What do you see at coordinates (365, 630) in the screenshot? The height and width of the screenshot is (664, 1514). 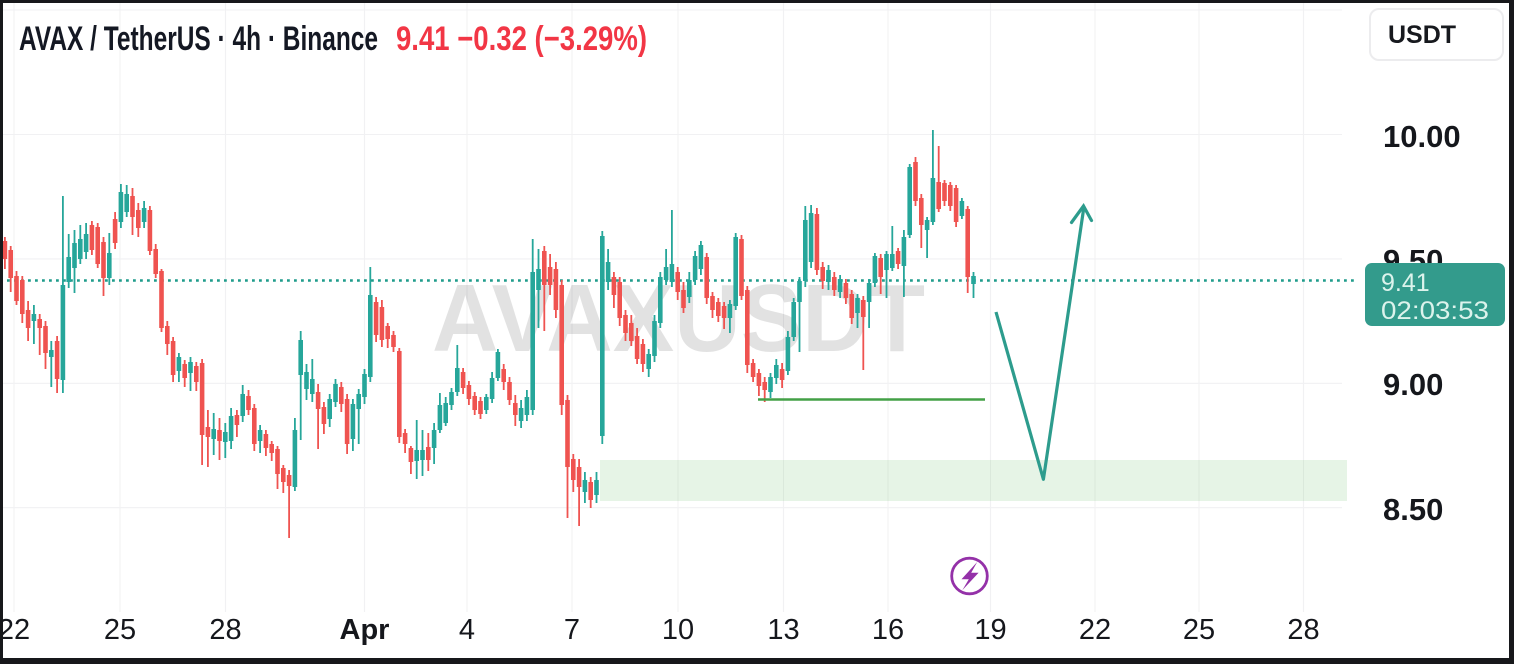 I see `svg-text: Apr` at bounding box center [365, 630].